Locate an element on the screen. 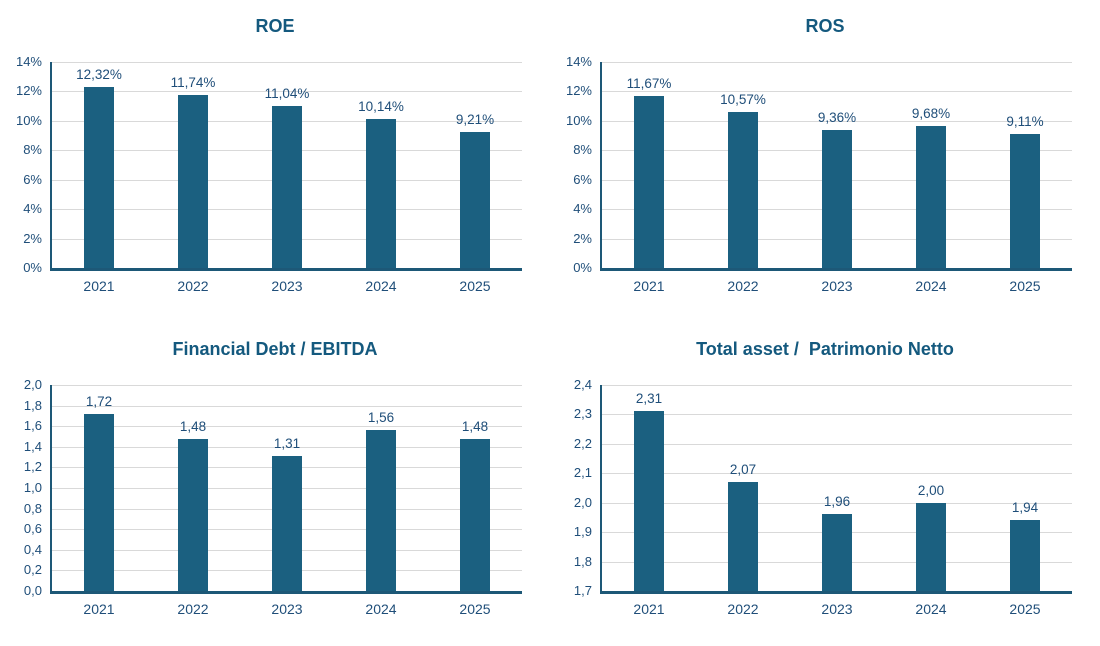 The width and height of the screenshot is (1100, 646). data-label-2021: 2,31 is located at coordinates (649, 399).